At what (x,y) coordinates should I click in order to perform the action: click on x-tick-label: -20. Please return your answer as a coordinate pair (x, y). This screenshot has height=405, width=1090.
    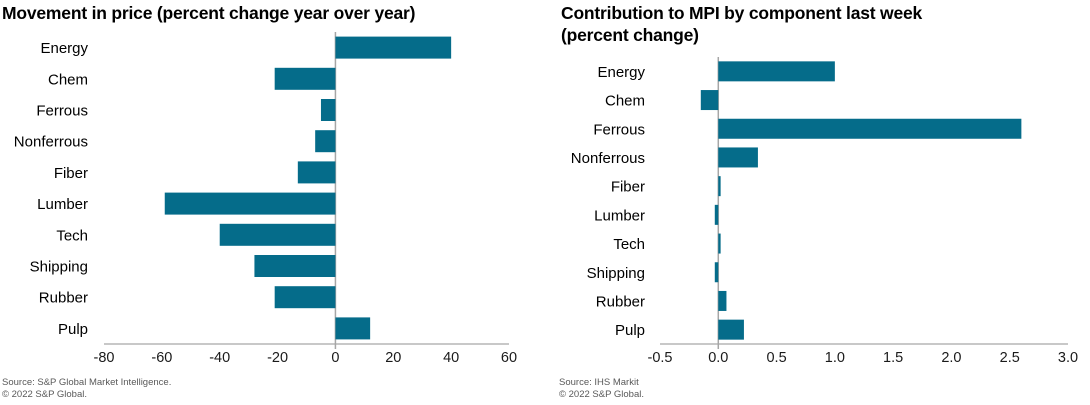
    Looking at the image, I should click on (277, 358).